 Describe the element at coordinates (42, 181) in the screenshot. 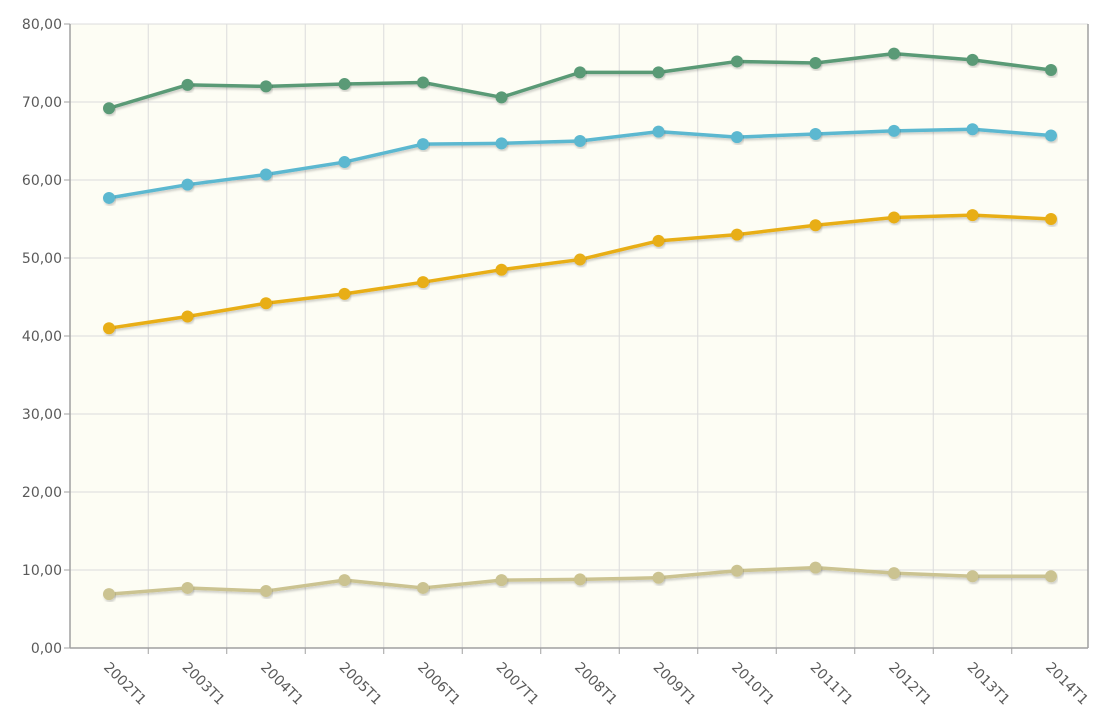

I see `y-tick-label: 60,00` at that location.